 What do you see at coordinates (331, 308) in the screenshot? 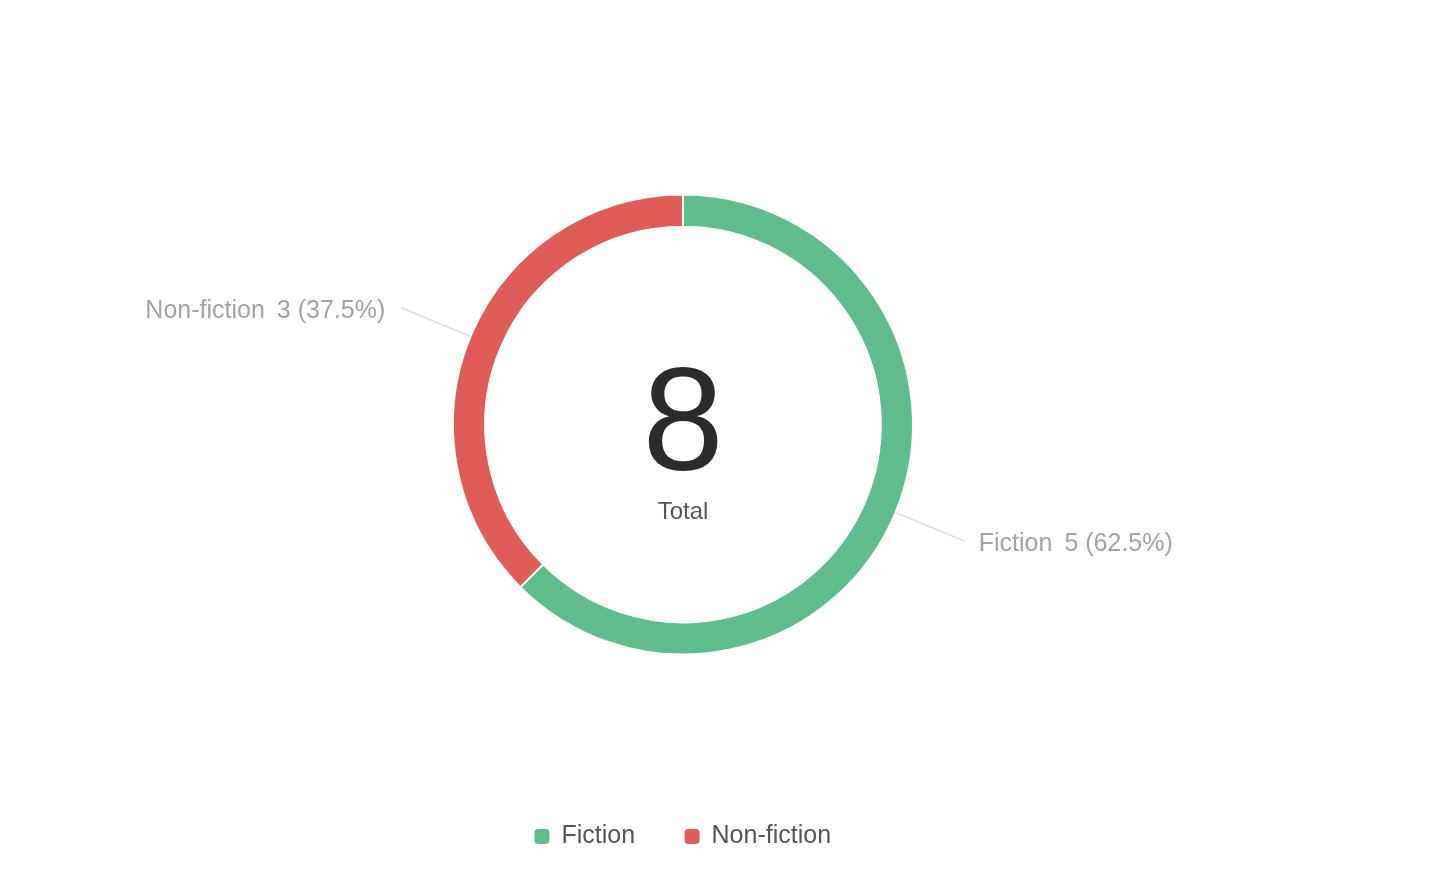
I see `data-label: 3 (37.5%)` at bounding box center [331, 308].